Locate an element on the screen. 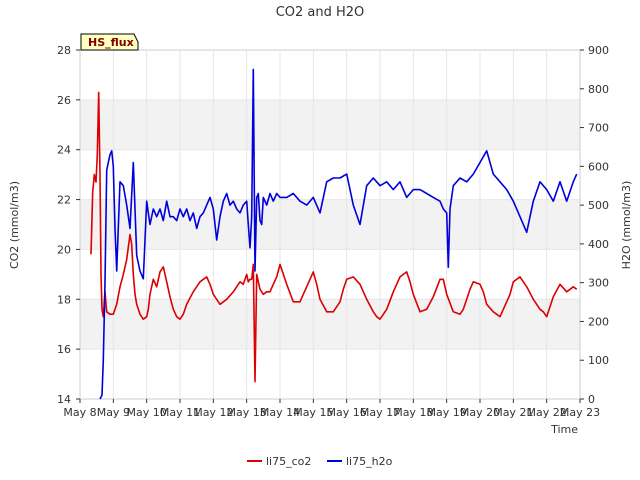  right-tick-label-2: 200 is located at coordinates (598, 321).